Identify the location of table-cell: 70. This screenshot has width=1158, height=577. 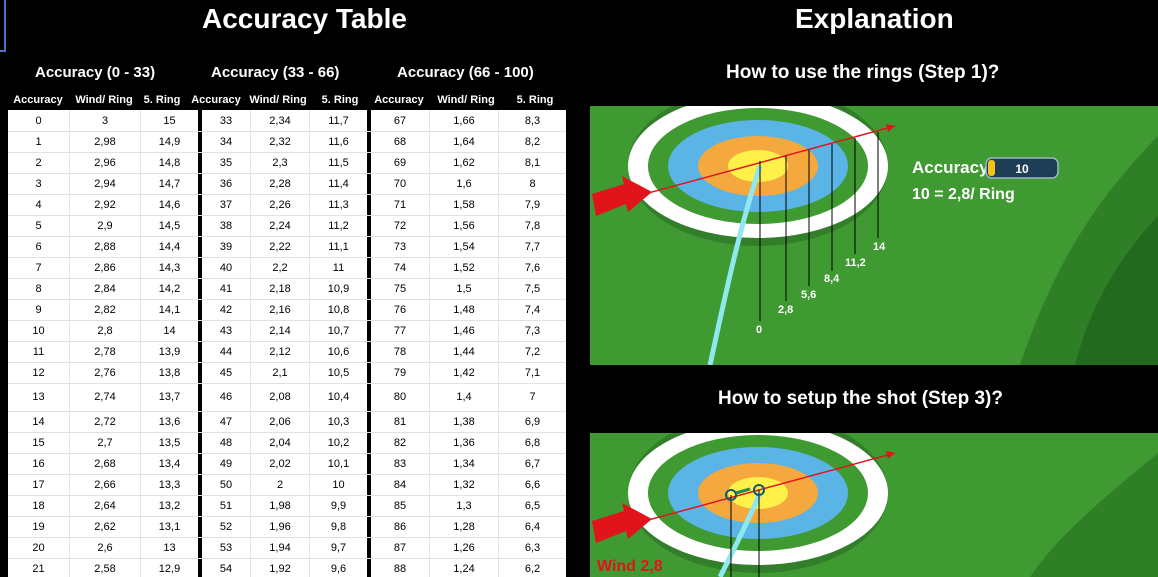
(400, 183).